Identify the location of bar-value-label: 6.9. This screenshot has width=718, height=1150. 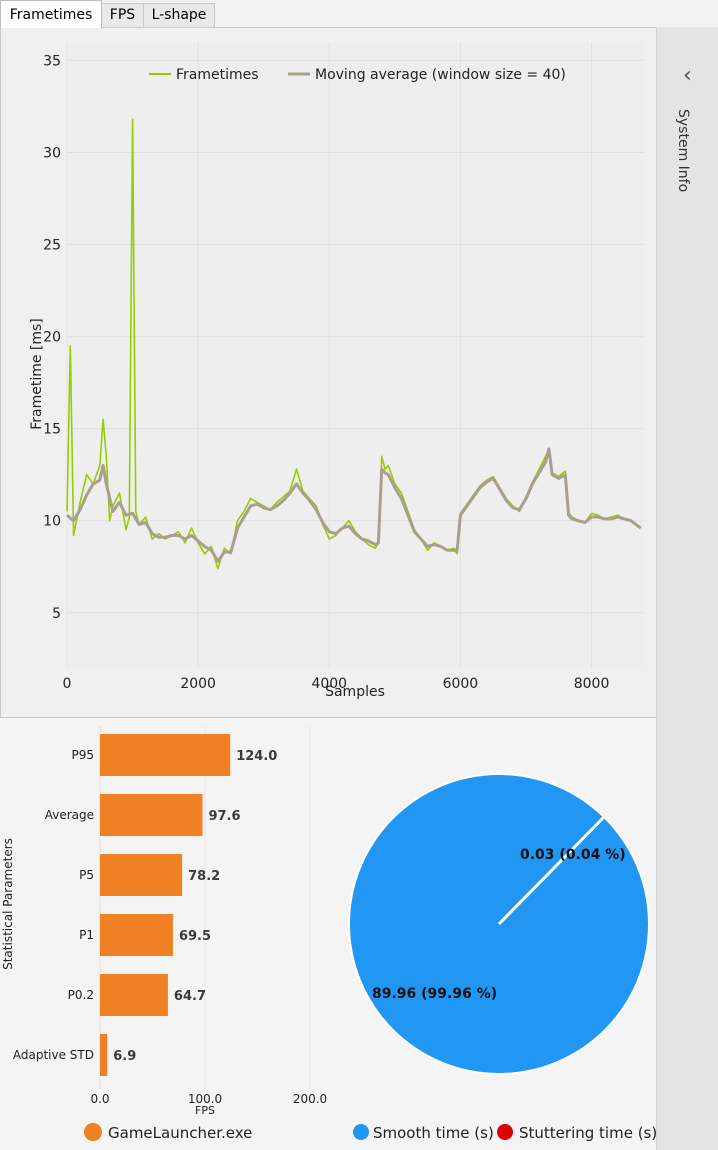
(124, 1056).